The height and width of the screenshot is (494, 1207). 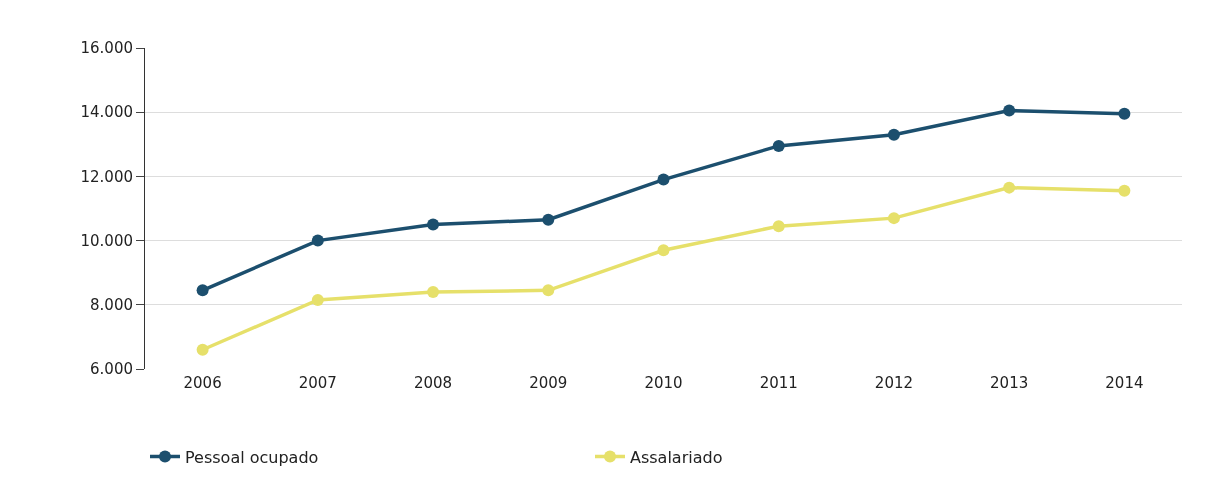 What do you see at coordinates (433, 383) in the screenshot?
I see `x-tick-label: 2008` at bounding box center [433, 383].